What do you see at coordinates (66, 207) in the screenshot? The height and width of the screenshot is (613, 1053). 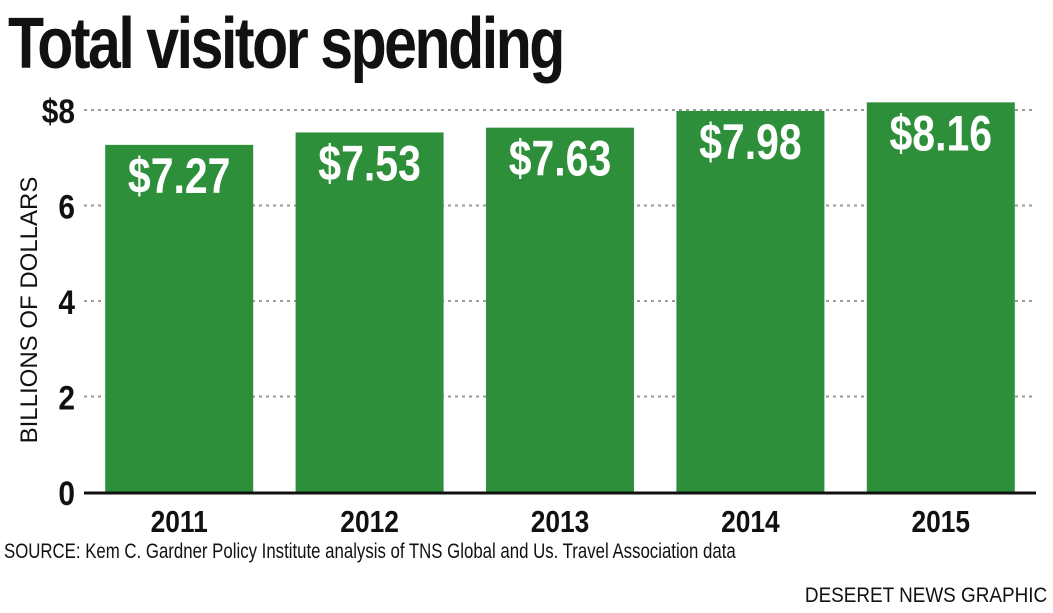 I see `y-tick-label: 6` at bounding box center [66, 207].